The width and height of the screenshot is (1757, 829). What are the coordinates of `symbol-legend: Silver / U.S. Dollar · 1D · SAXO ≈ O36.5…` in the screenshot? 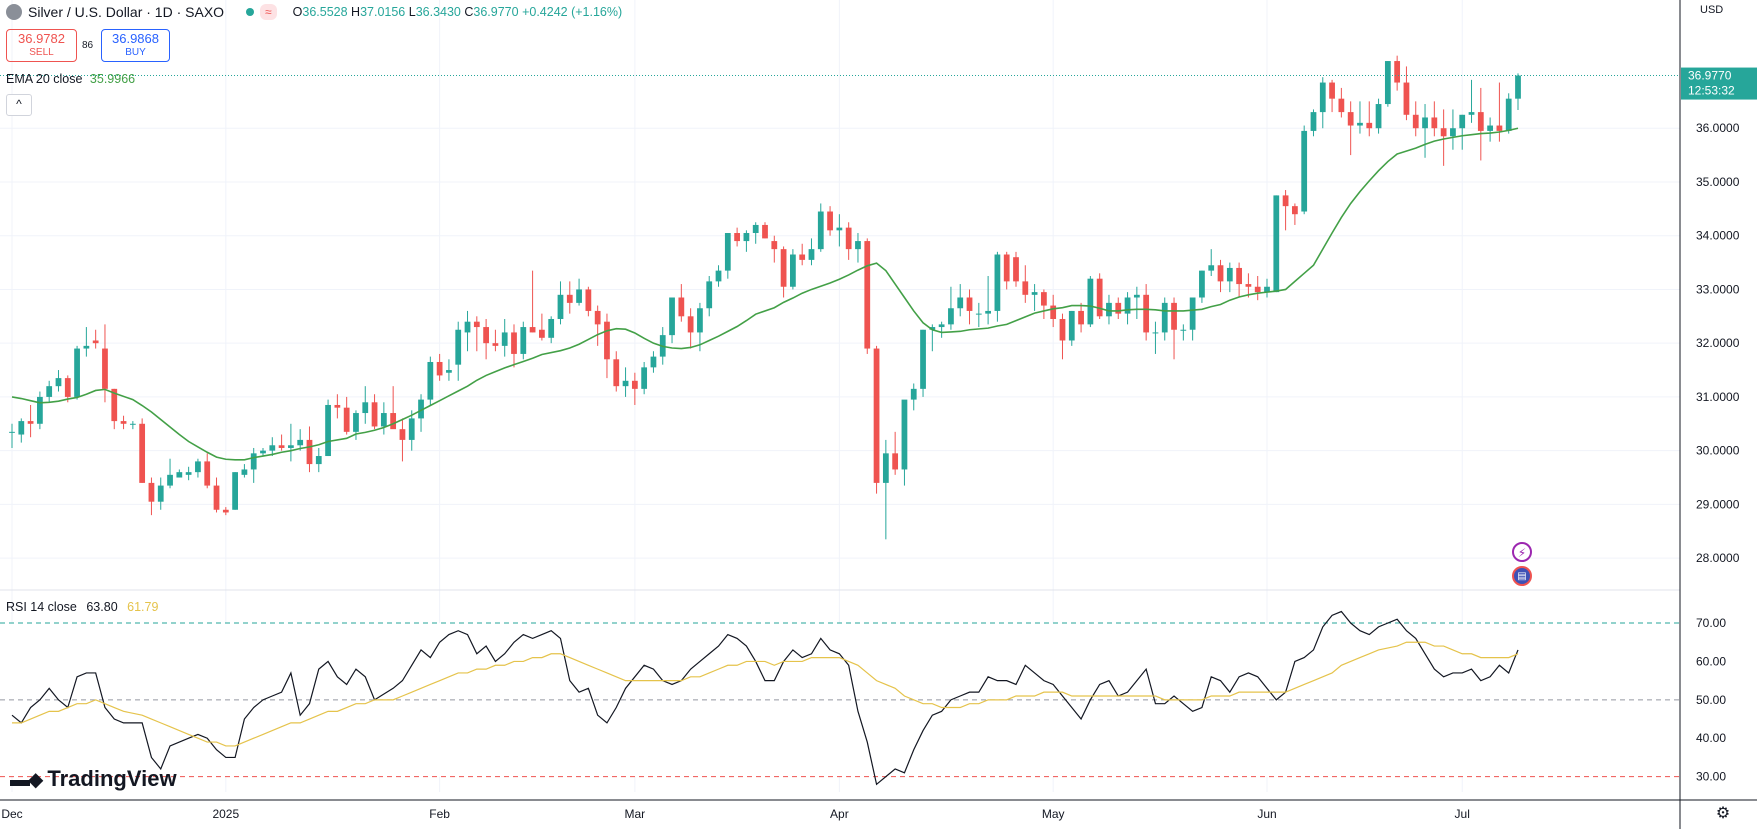 It's located at (314, 12).